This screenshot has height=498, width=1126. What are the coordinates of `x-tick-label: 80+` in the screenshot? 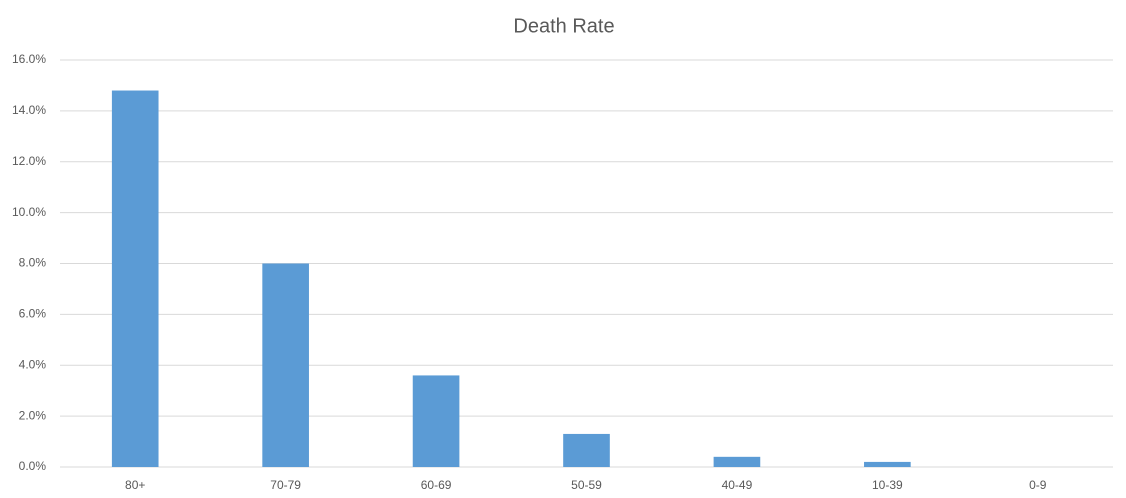 It's located at (135, 485).